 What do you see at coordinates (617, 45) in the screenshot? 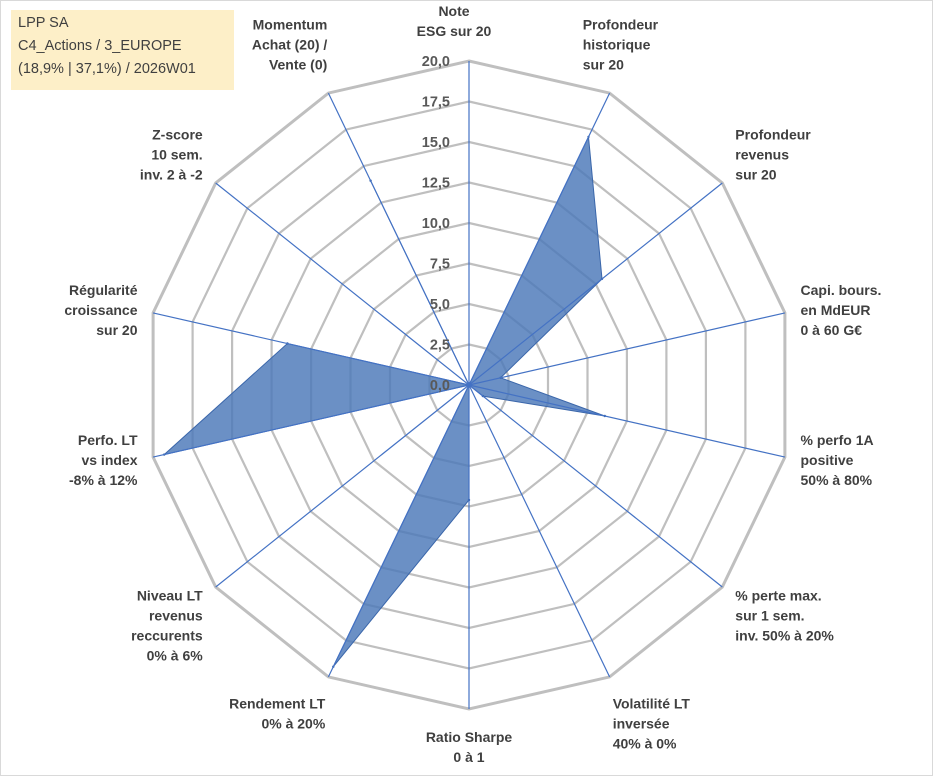
I see `category-label-line: historique` at bounding box center [617, 45].